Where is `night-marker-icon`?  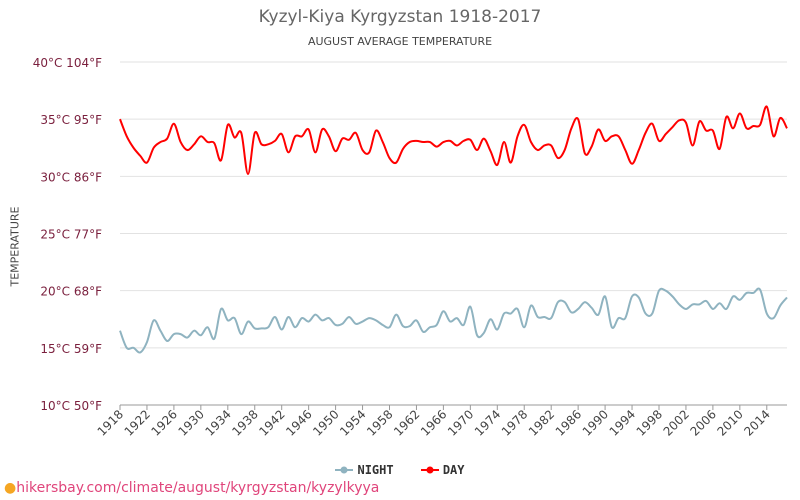 night-marker-icon is located at coordinates (344, 470).